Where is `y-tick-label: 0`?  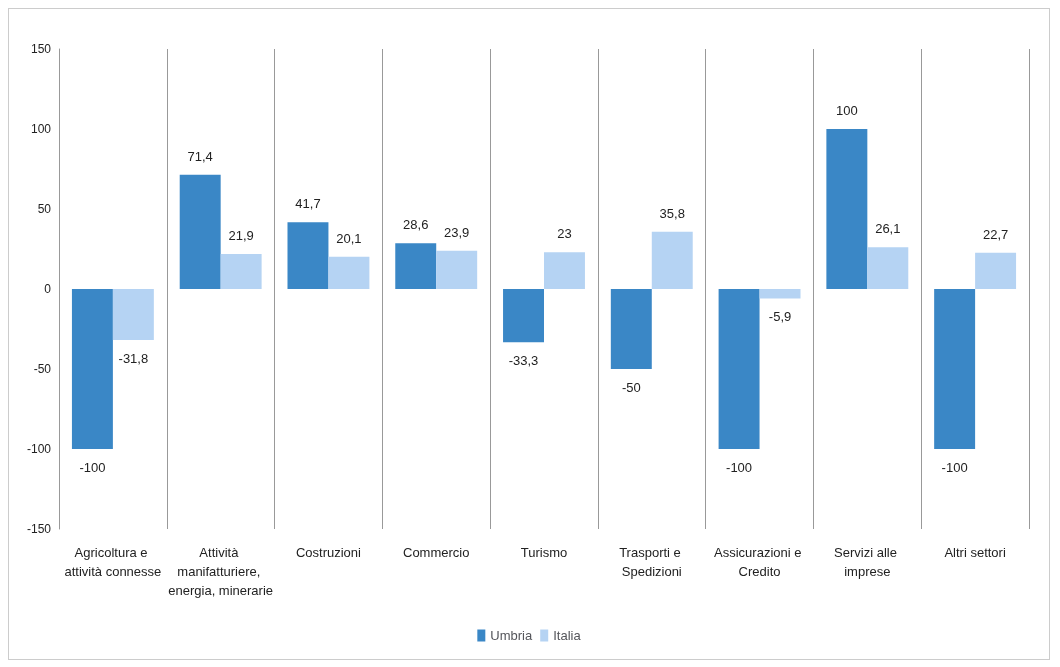
y-tick-label: 0 is located at coordinates (48, 289).